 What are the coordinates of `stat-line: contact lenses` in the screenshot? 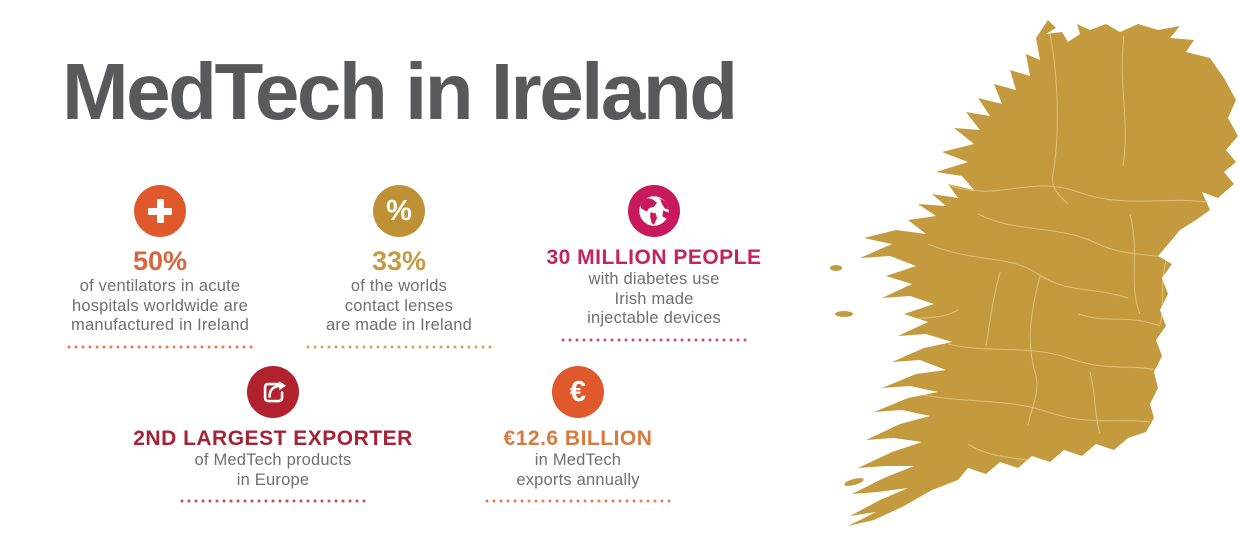 It's located at (399, 305).